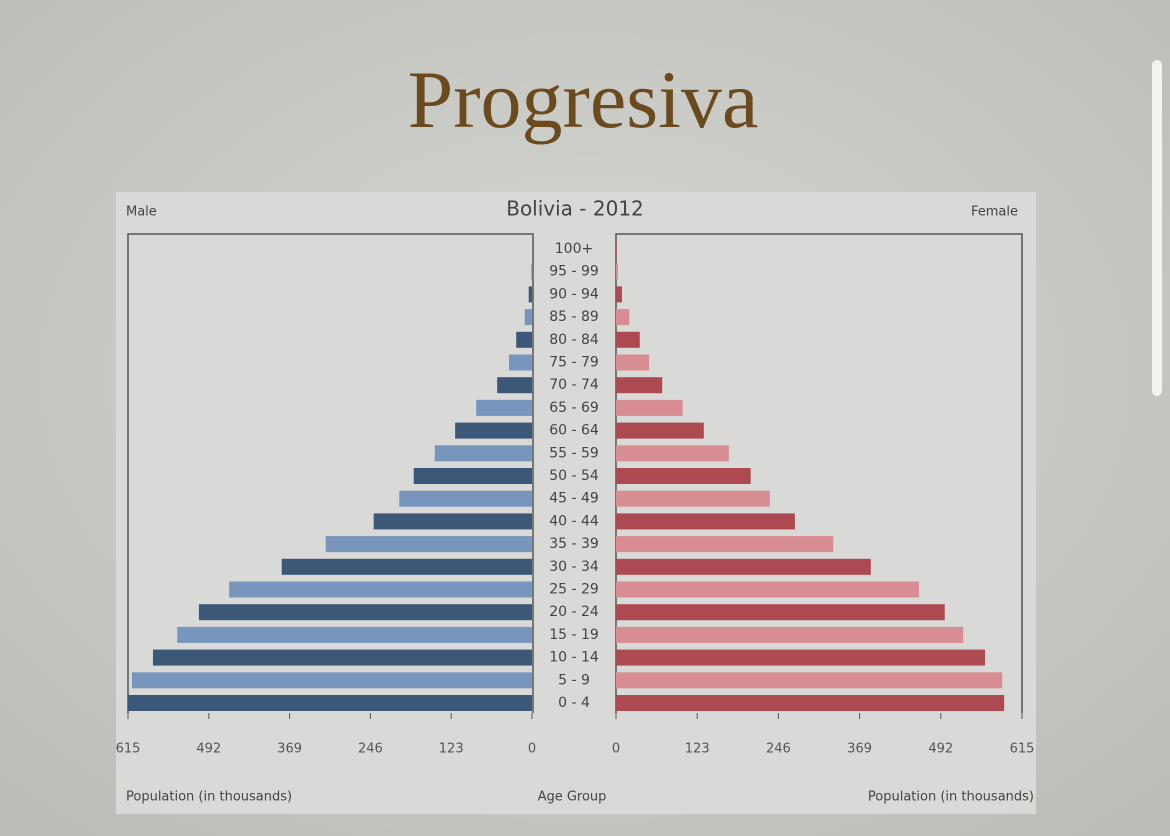 The height and width of the screenshot is (836, 1170). Describe the element at coordinates (574, 567) in the screenshot. I see `age-group-label: 30 - 34` at that location.